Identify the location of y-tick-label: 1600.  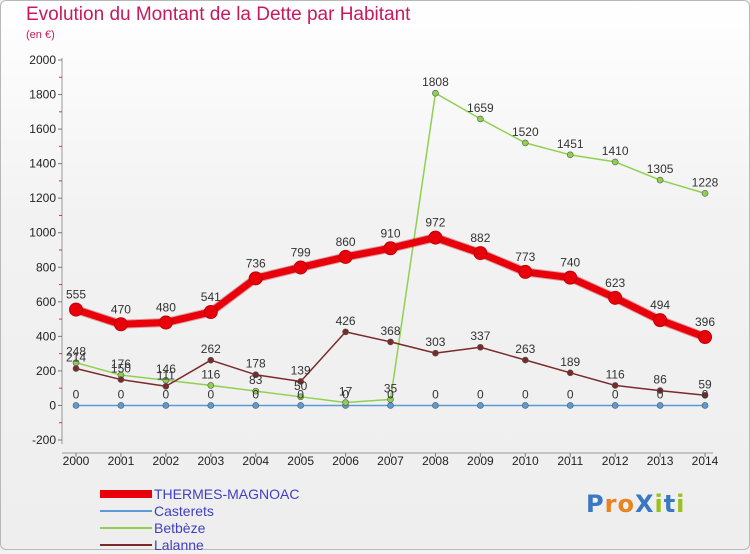
(42, 129).